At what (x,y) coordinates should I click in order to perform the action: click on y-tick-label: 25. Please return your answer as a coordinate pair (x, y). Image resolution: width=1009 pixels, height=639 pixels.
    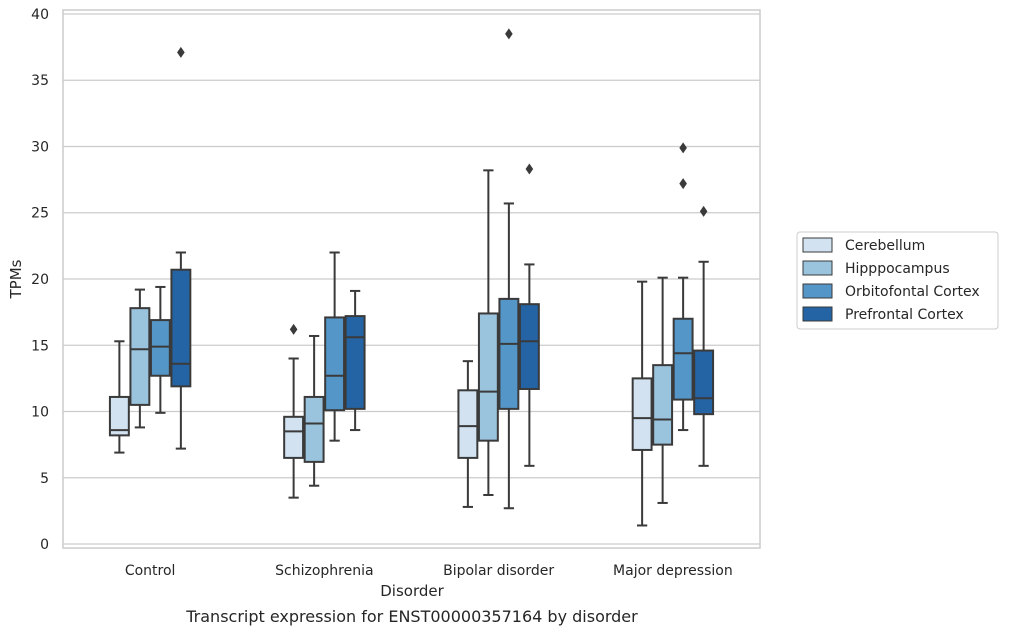
    Looking at the image, I should click on (40, 214).